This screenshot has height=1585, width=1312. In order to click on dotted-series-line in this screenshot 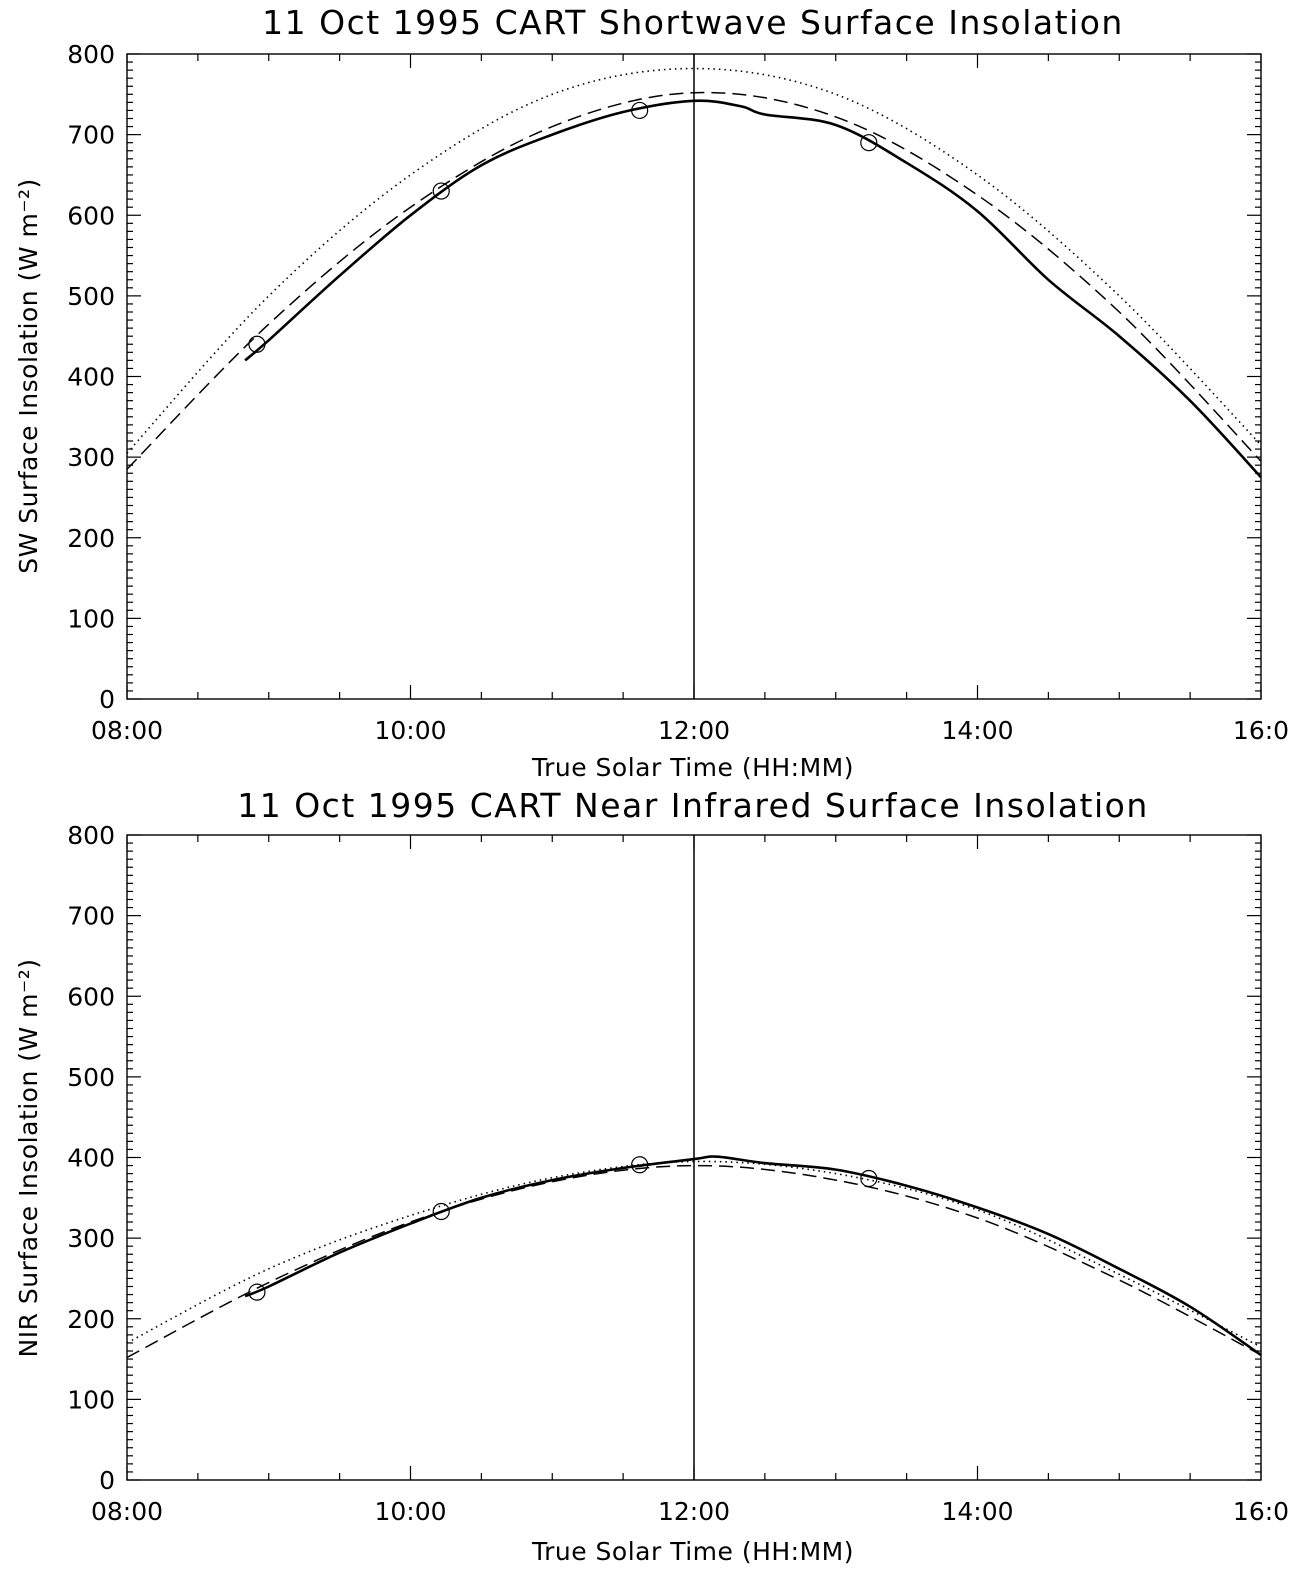, I will do `click(694, 1254)`.